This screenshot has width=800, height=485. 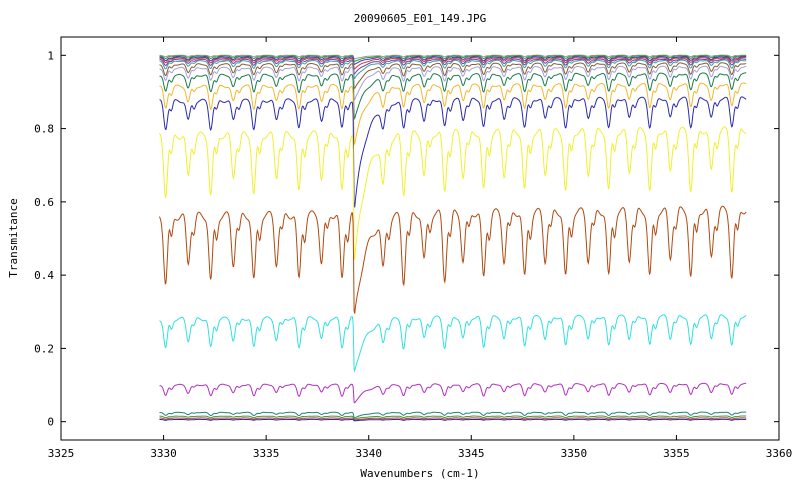 What do you see at coordinates (266, 453) in the screenshot?
I see `x-tick-label: 3335` at bounding box center [266, 453].